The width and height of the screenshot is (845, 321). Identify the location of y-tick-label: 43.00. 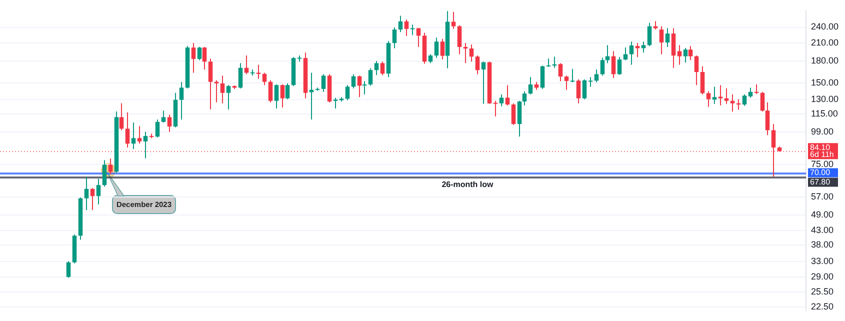
(822, 229).